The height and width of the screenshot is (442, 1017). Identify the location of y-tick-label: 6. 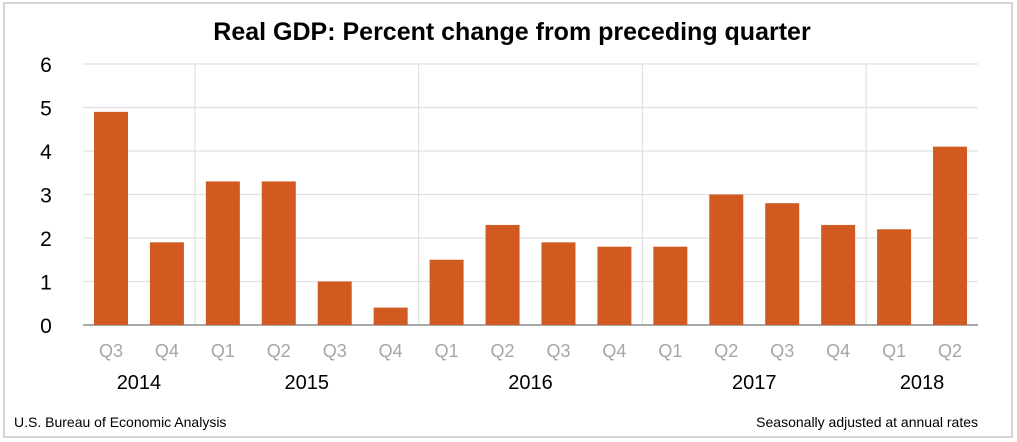
(46, 65).